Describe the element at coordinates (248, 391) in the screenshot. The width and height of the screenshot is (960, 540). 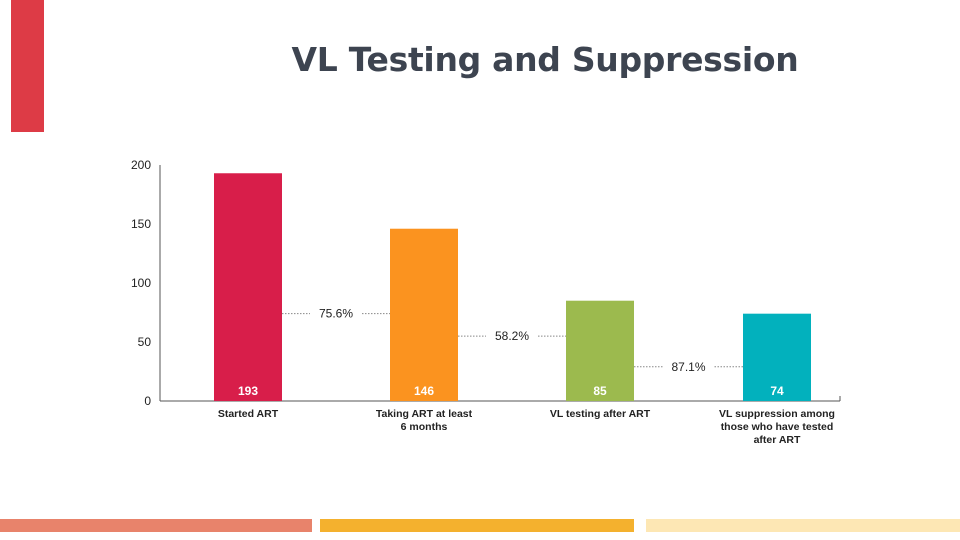
I see `bar-value-label: 193` at that location.